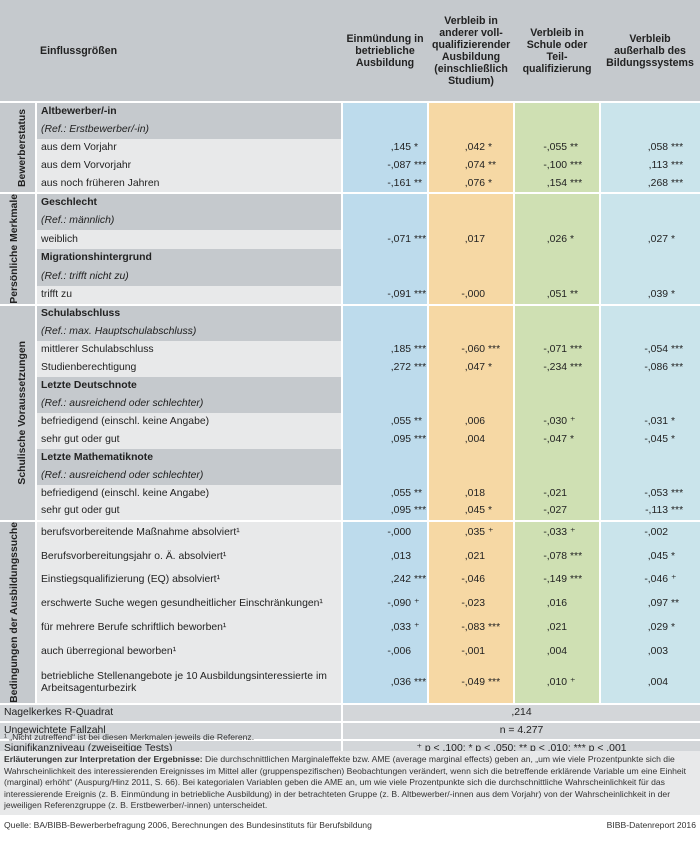 Image resolution: width=700 pixels, height=843 pixels. I want to click on cell-col-4: ,004, so click(649, 684).